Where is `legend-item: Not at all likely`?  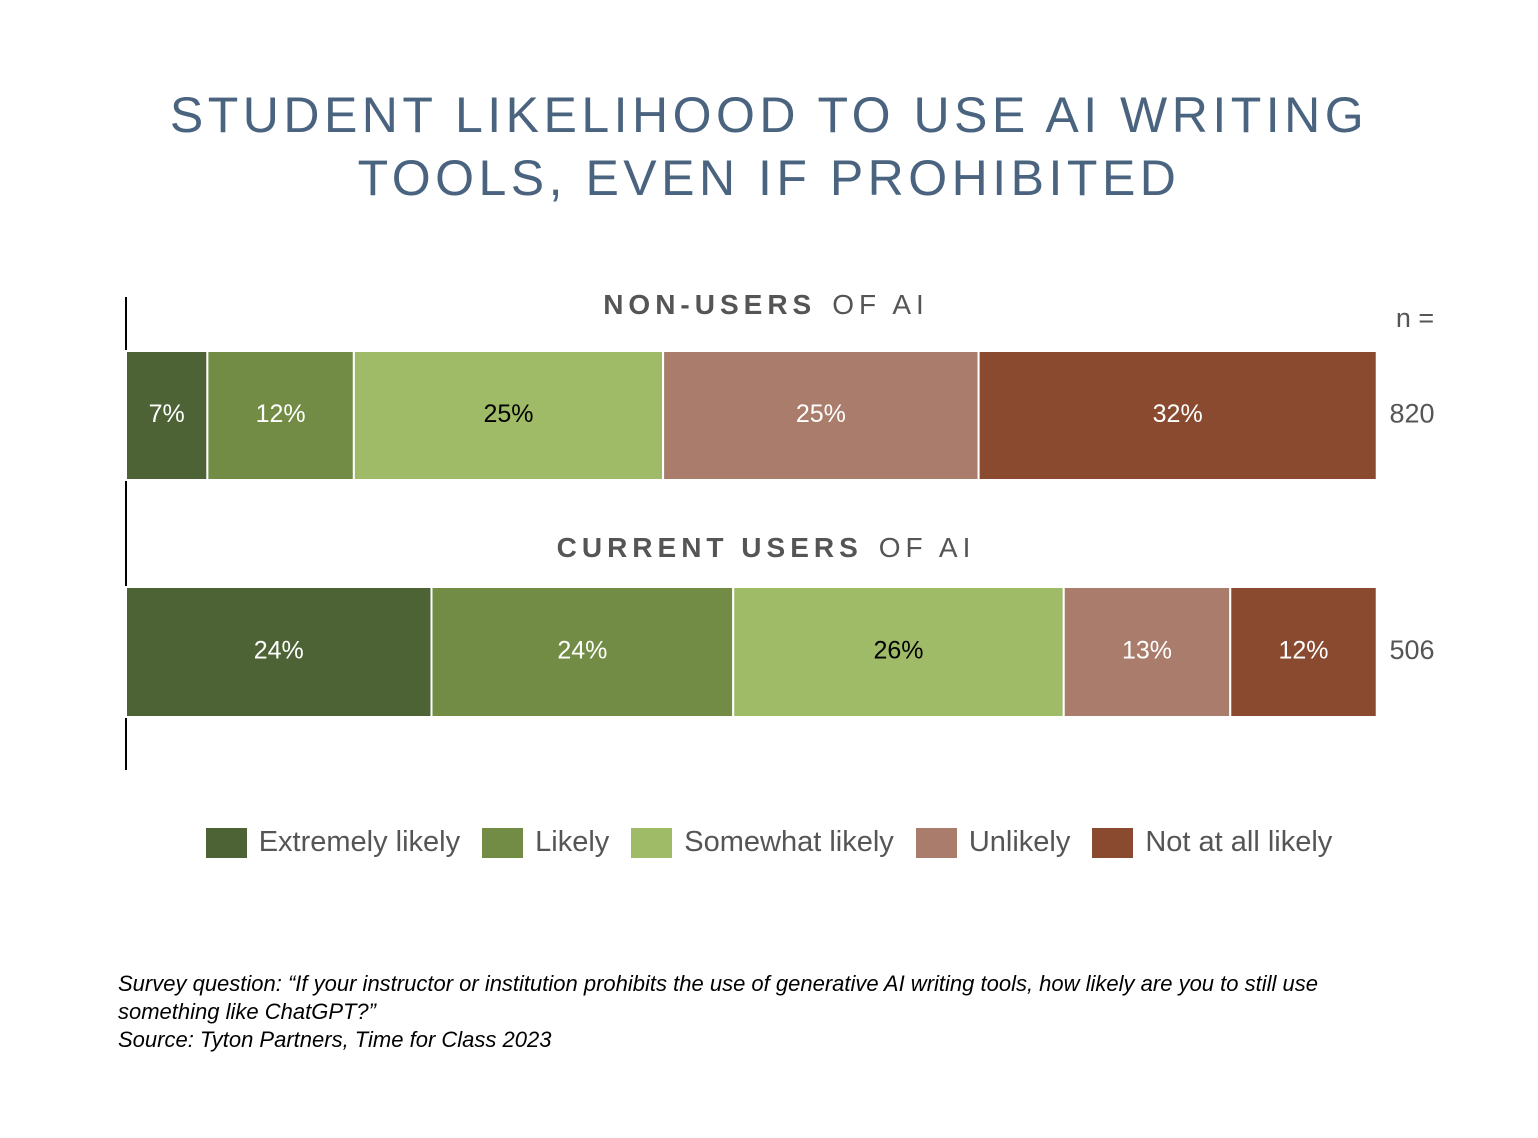
legend-item: Not at all likely is located at coordinates (1212, 842).